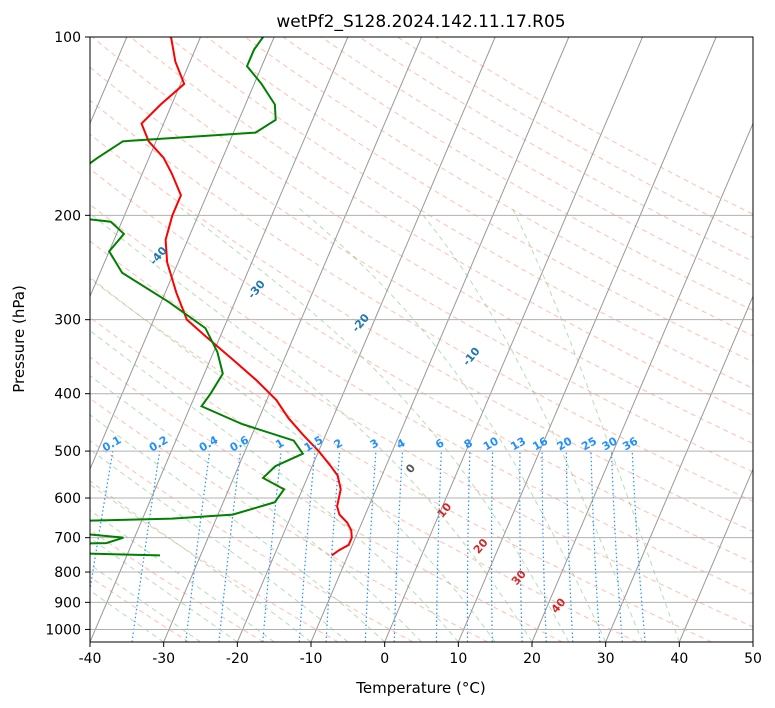 The image size is (775, 708). What do you see at coordinates (458, 659) in the screenshot?
I see `x-tick-label: 10` at bounding box center [458, 659].